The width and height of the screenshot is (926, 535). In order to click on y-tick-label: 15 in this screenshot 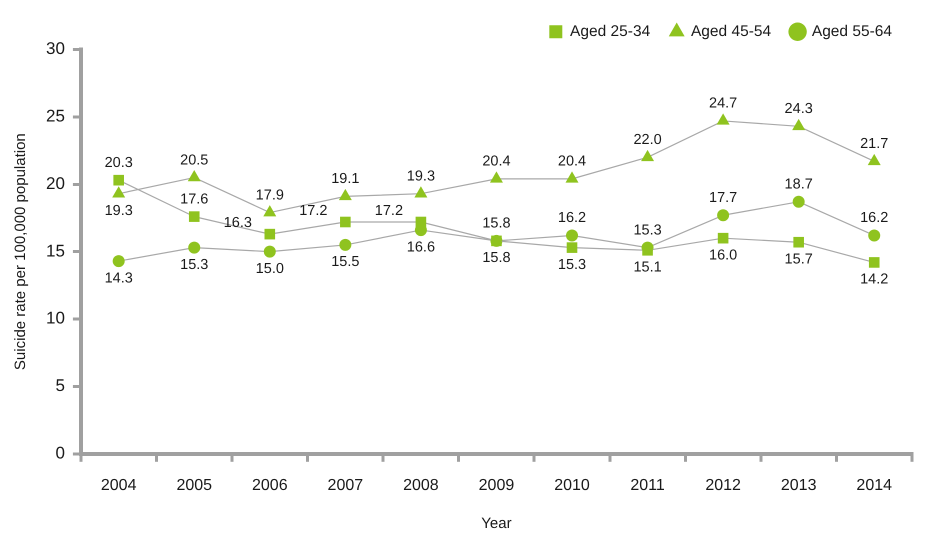, I will do `click(55, 250)`.